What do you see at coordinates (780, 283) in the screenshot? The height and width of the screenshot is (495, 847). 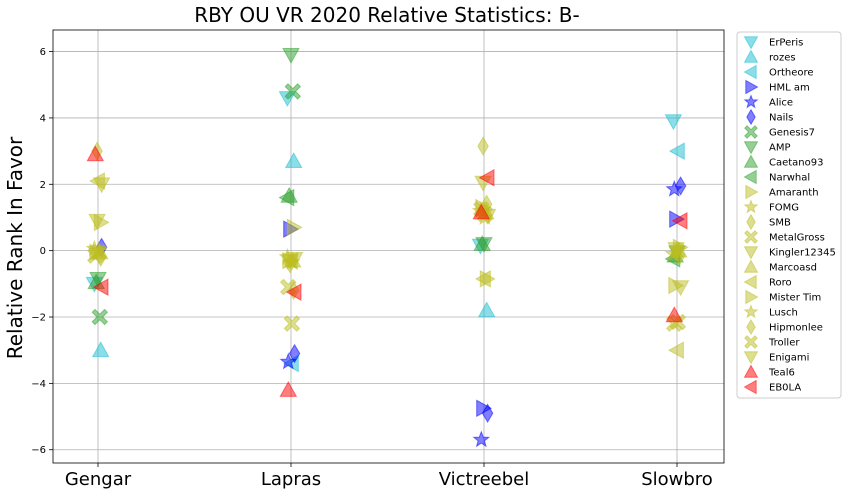 I see `legend-label: Roro` at bounding box center [780, 283].